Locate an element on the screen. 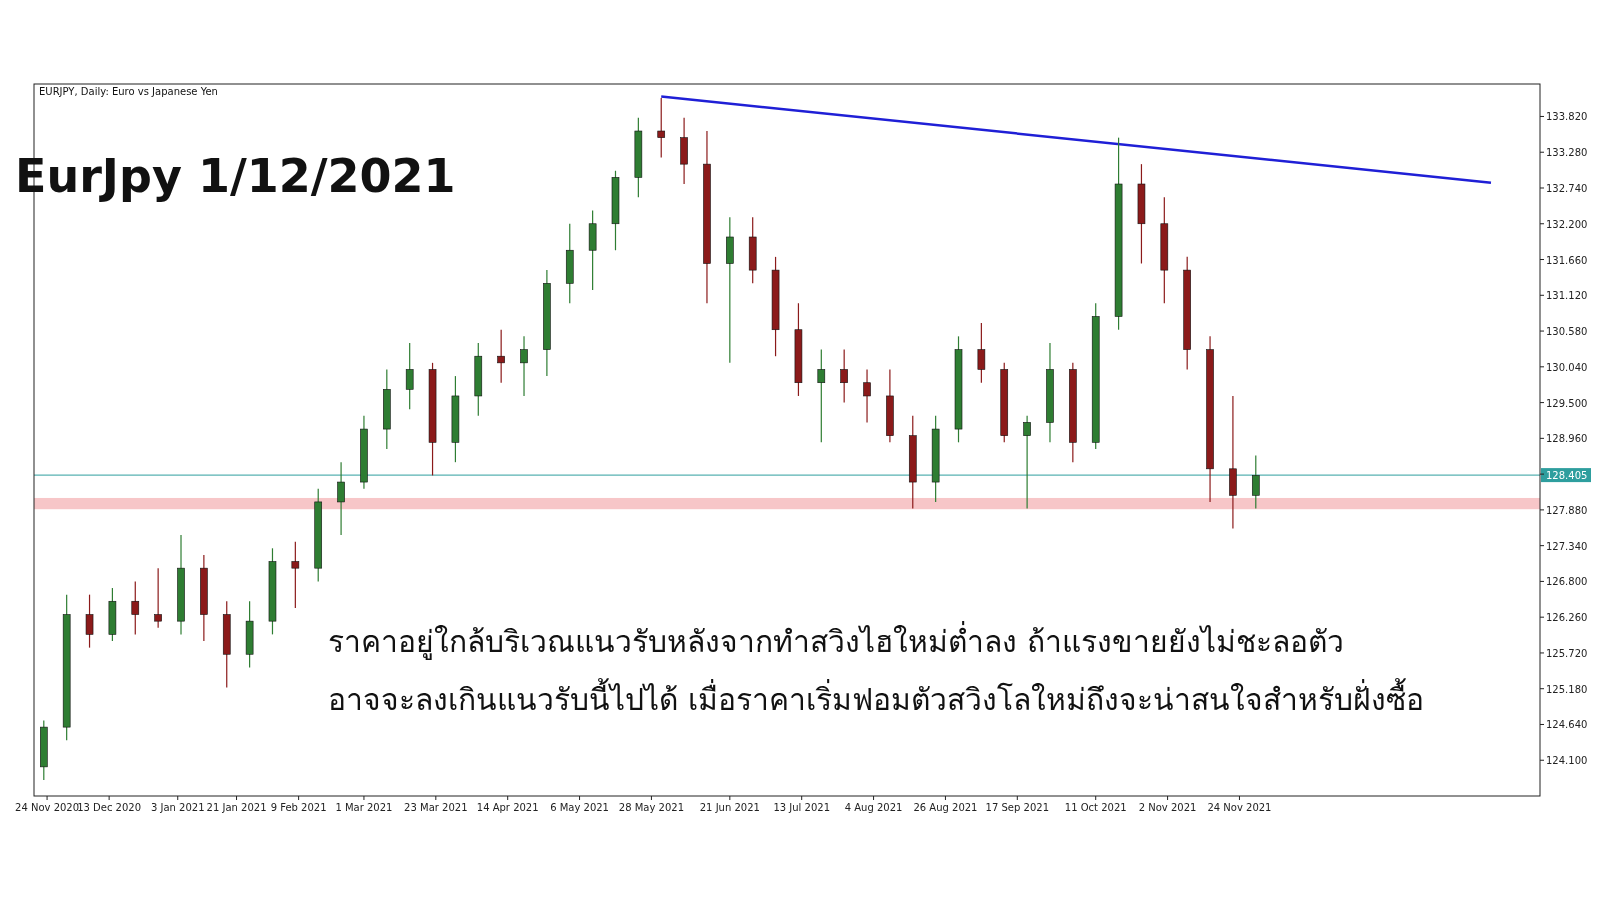  y-tick-label: 126.800 is located at coordinates (1567, 582).